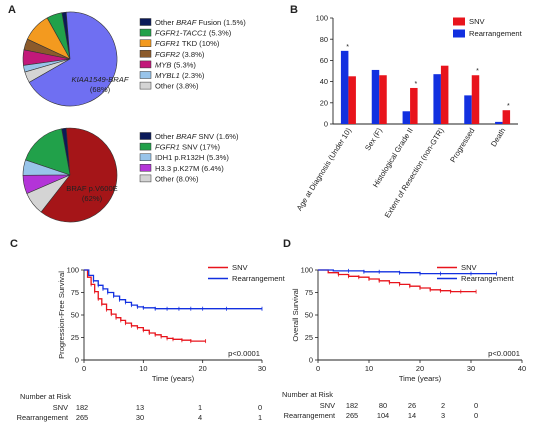 The height and width of the screenshot is (435, 554). I want to click on y-tick-label: 20, so click(324, 102).